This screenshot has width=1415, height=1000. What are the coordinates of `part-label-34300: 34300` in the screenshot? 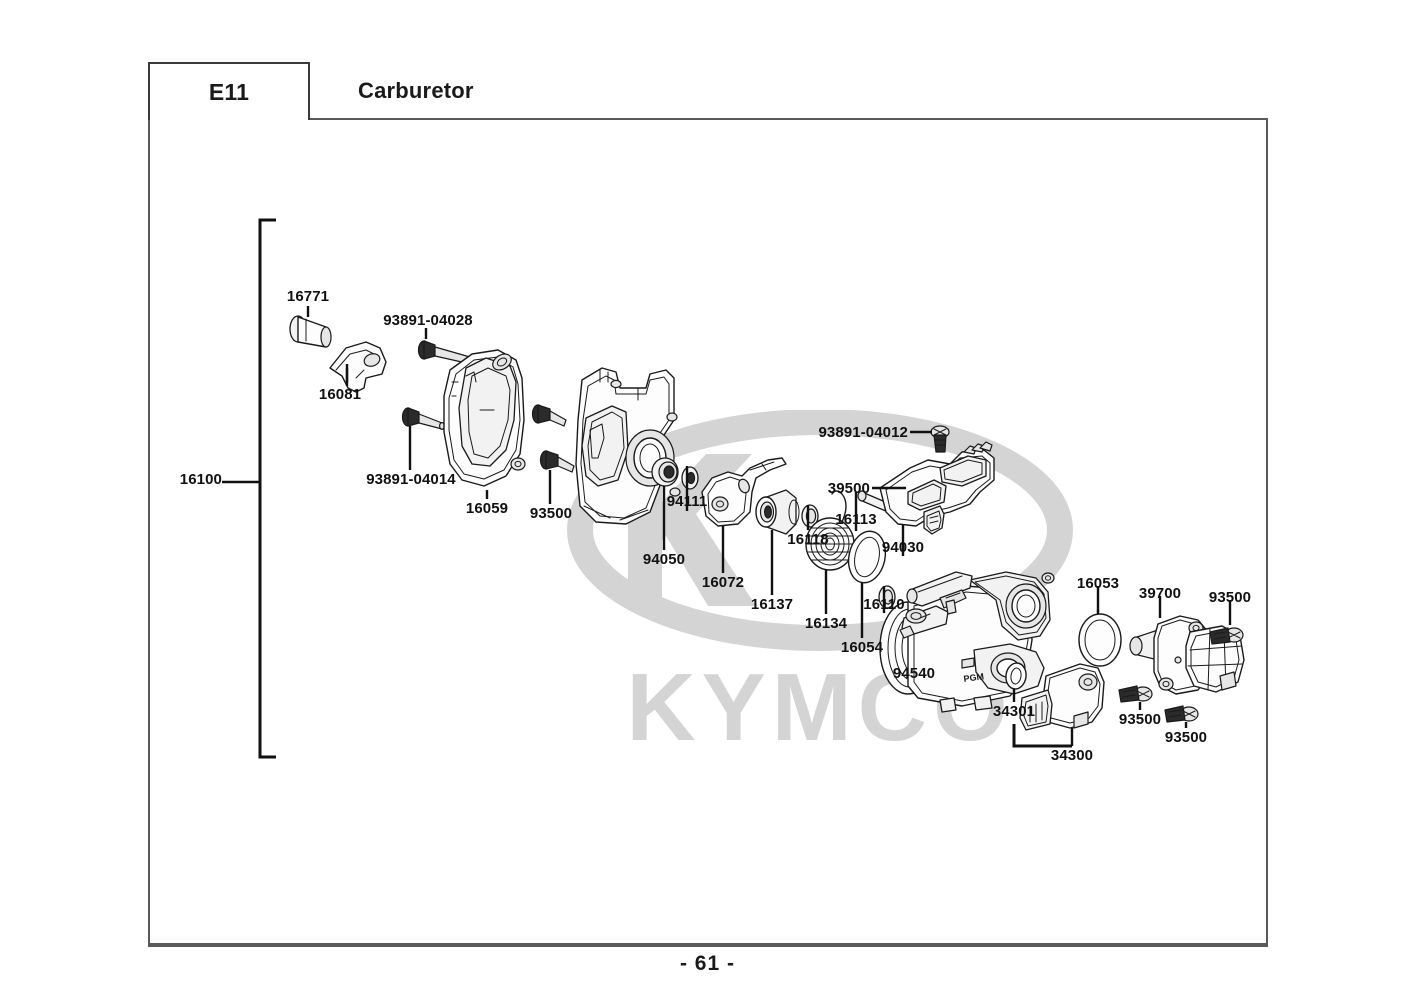 It's located at (1072, 755).